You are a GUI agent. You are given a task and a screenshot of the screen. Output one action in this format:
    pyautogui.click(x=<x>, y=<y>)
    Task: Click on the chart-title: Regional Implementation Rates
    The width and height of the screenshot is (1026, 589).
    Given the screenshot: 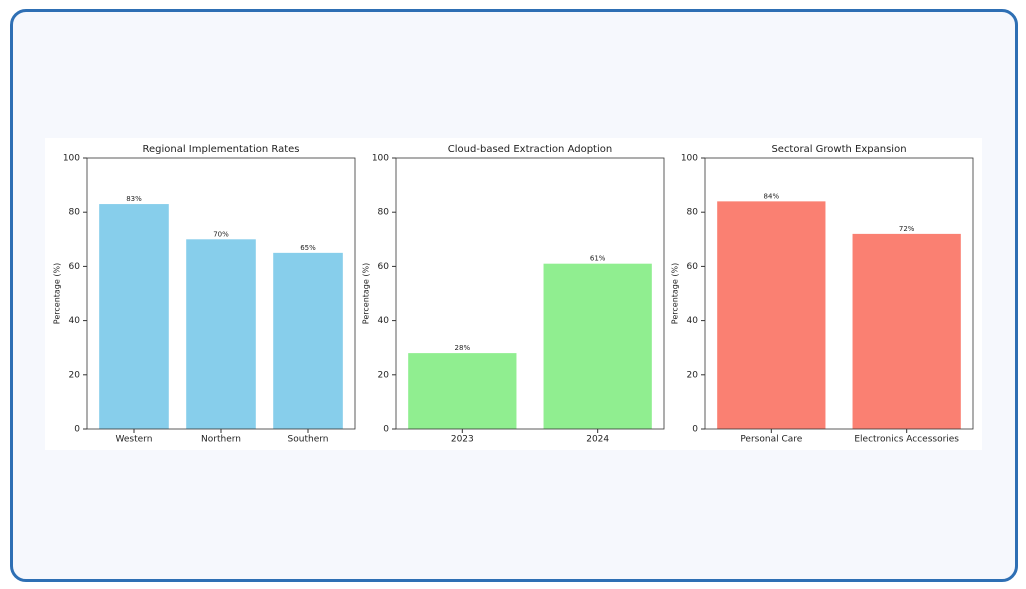 What is the action you would take?
    pyautogui.click(x=220, y=149)
    